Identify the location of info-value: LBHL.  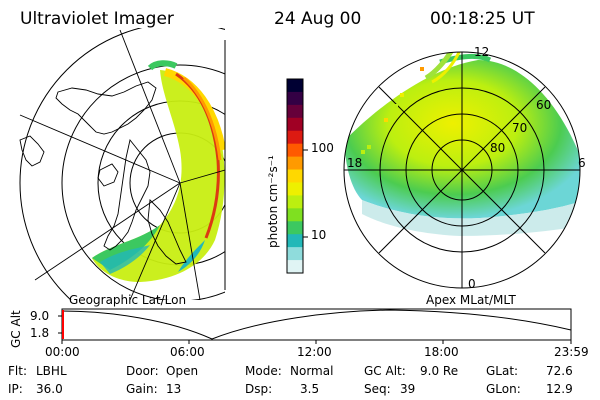
(51, 371).